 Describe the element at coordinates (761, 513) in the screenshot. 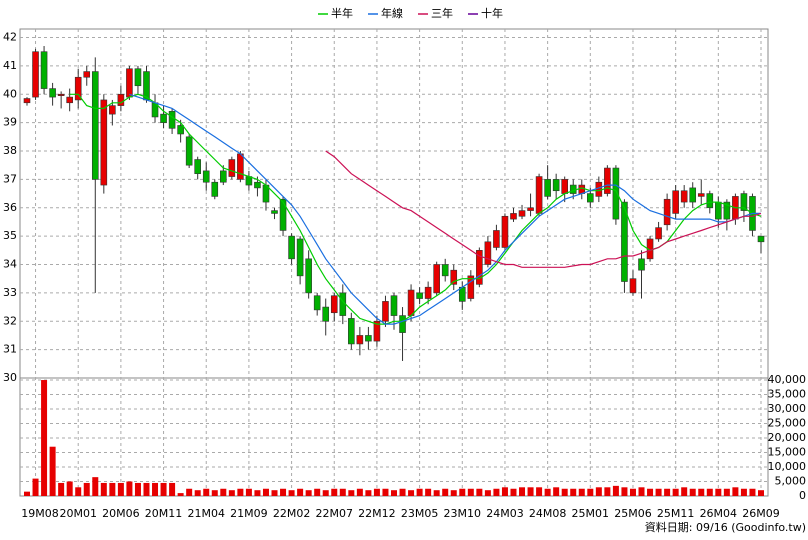

I see `x-tick-label: 26M09` at that location.